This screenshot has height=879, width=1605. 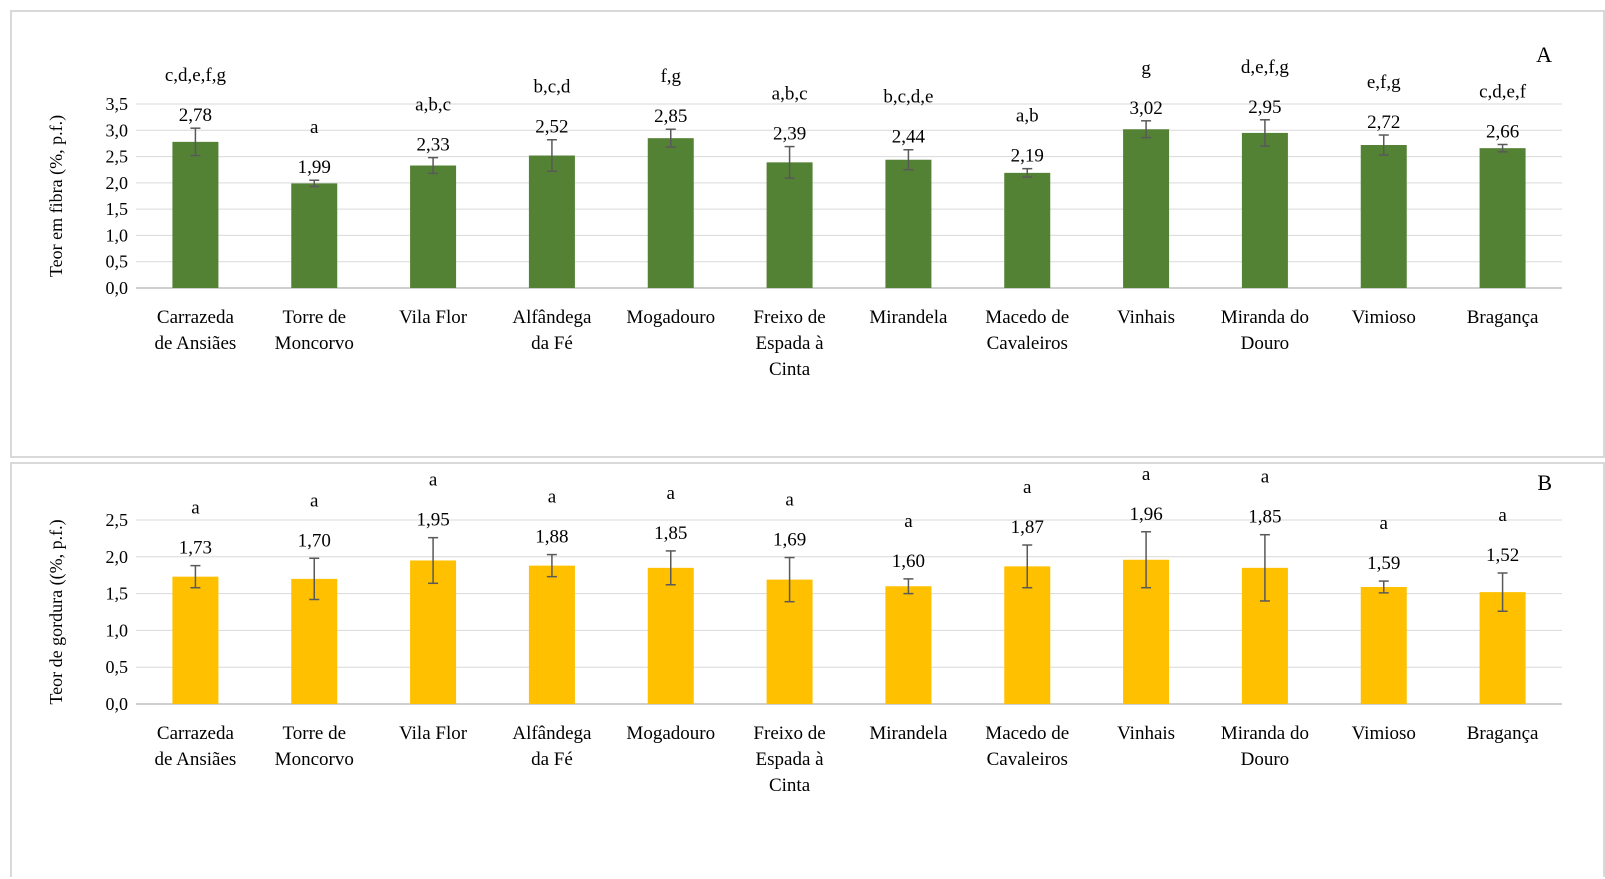 What do you see at coordinates (551, 537) in the screenshot?
I see `data-label: 1,88` at bounding box center [551, 537].